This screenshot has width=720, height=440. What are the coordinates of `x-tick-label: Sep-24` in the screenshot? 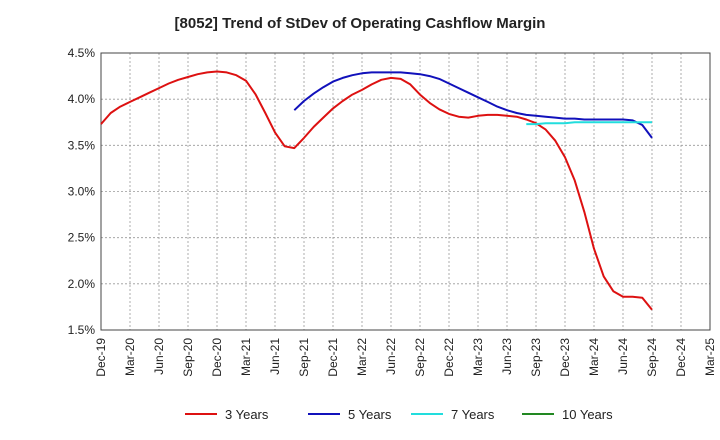 It's located at (652, 357).